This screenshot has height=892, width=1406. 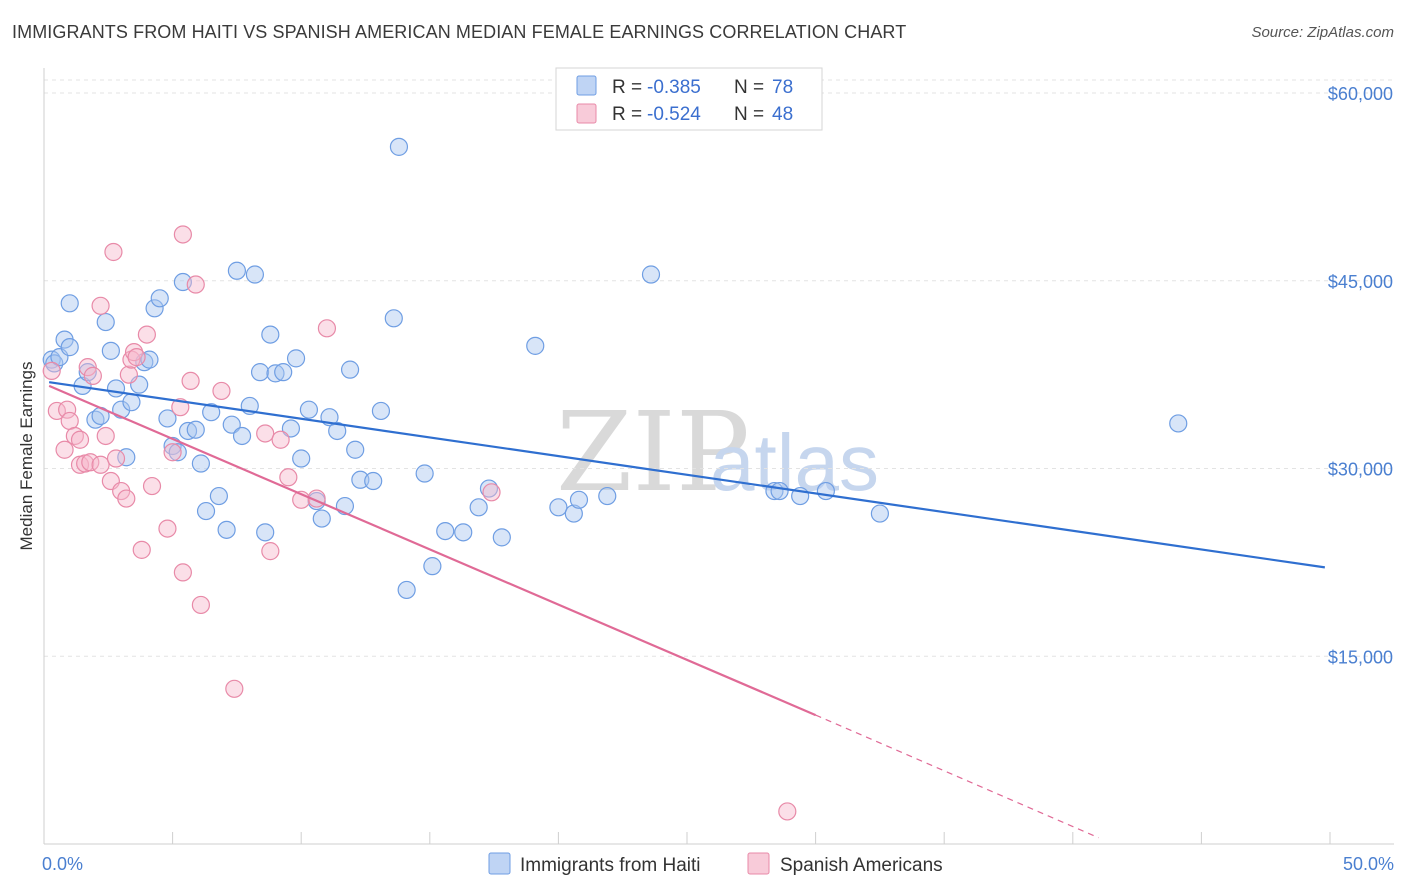 What do you see at coordinates (1360, 375) in the screenshot?
I see `y-tick-labels: $15,000 $30,000 $45,000 $60,000` at bounding box center [1360, 375].